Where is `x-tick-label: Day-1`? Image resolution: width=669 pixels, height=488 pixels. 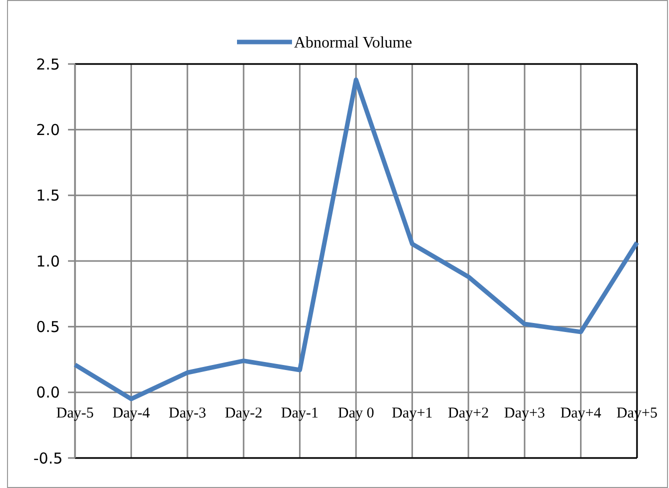 x-tick-label: Day-1 is located at coordinates (300, 413).